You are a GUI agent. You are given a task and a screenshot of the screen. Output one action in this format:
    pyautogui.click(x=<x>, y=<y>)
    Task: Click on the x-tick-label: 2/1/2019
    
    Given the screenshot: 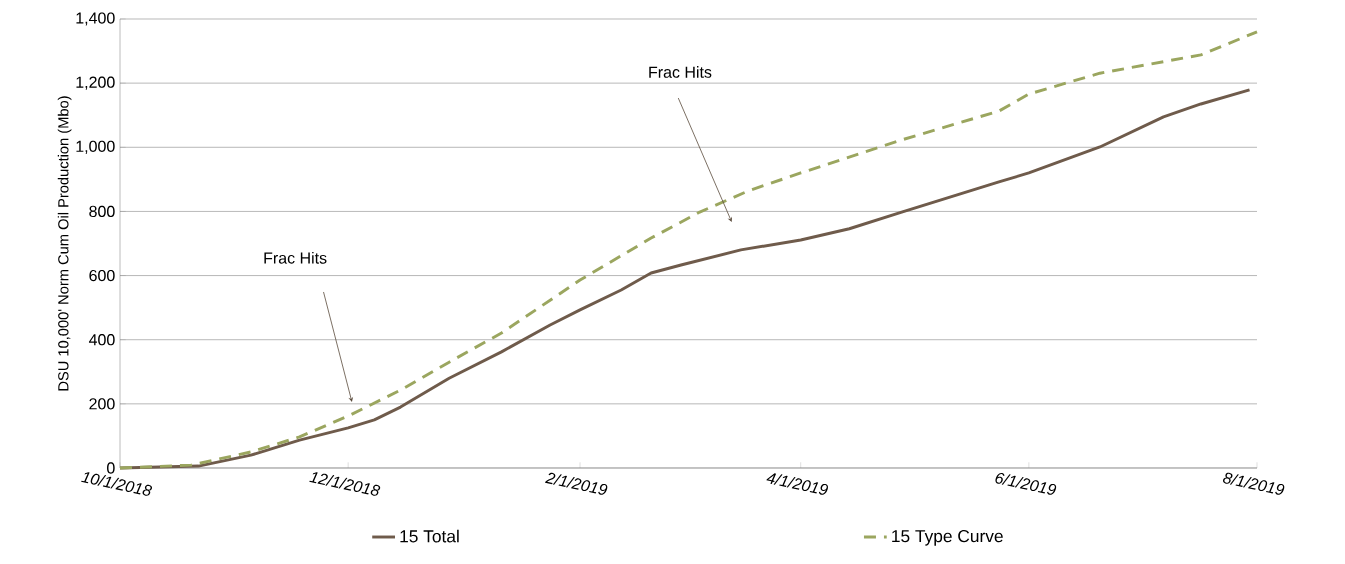 What is the action you would take?
    pyautogui.click(x=576, y=483)
    